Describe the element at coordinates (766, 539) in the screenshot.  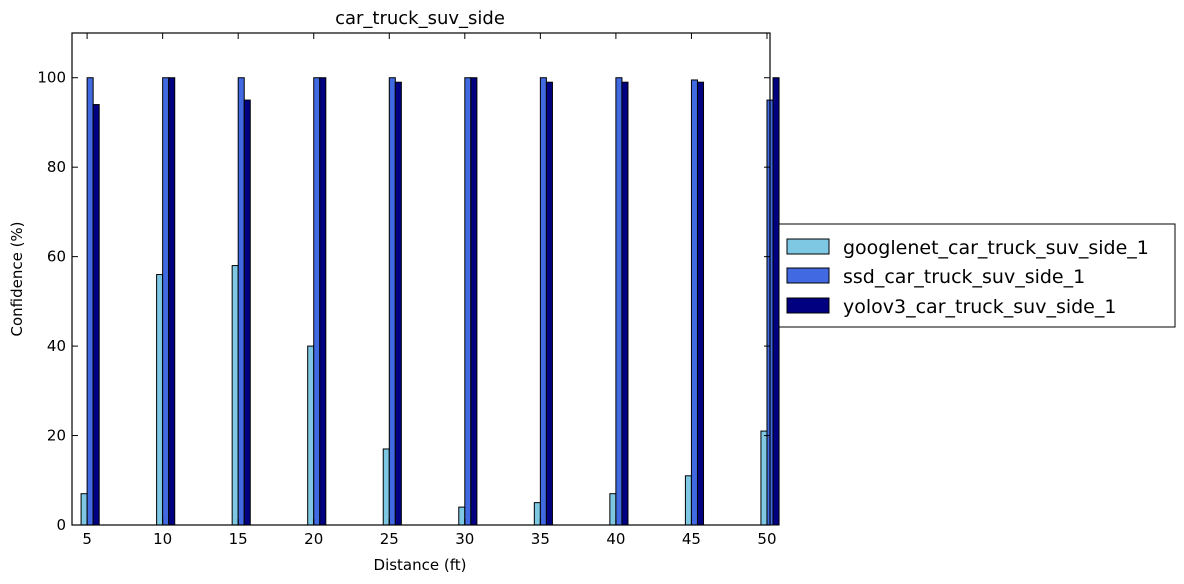
I see `x-tick-label: 50` at that location.